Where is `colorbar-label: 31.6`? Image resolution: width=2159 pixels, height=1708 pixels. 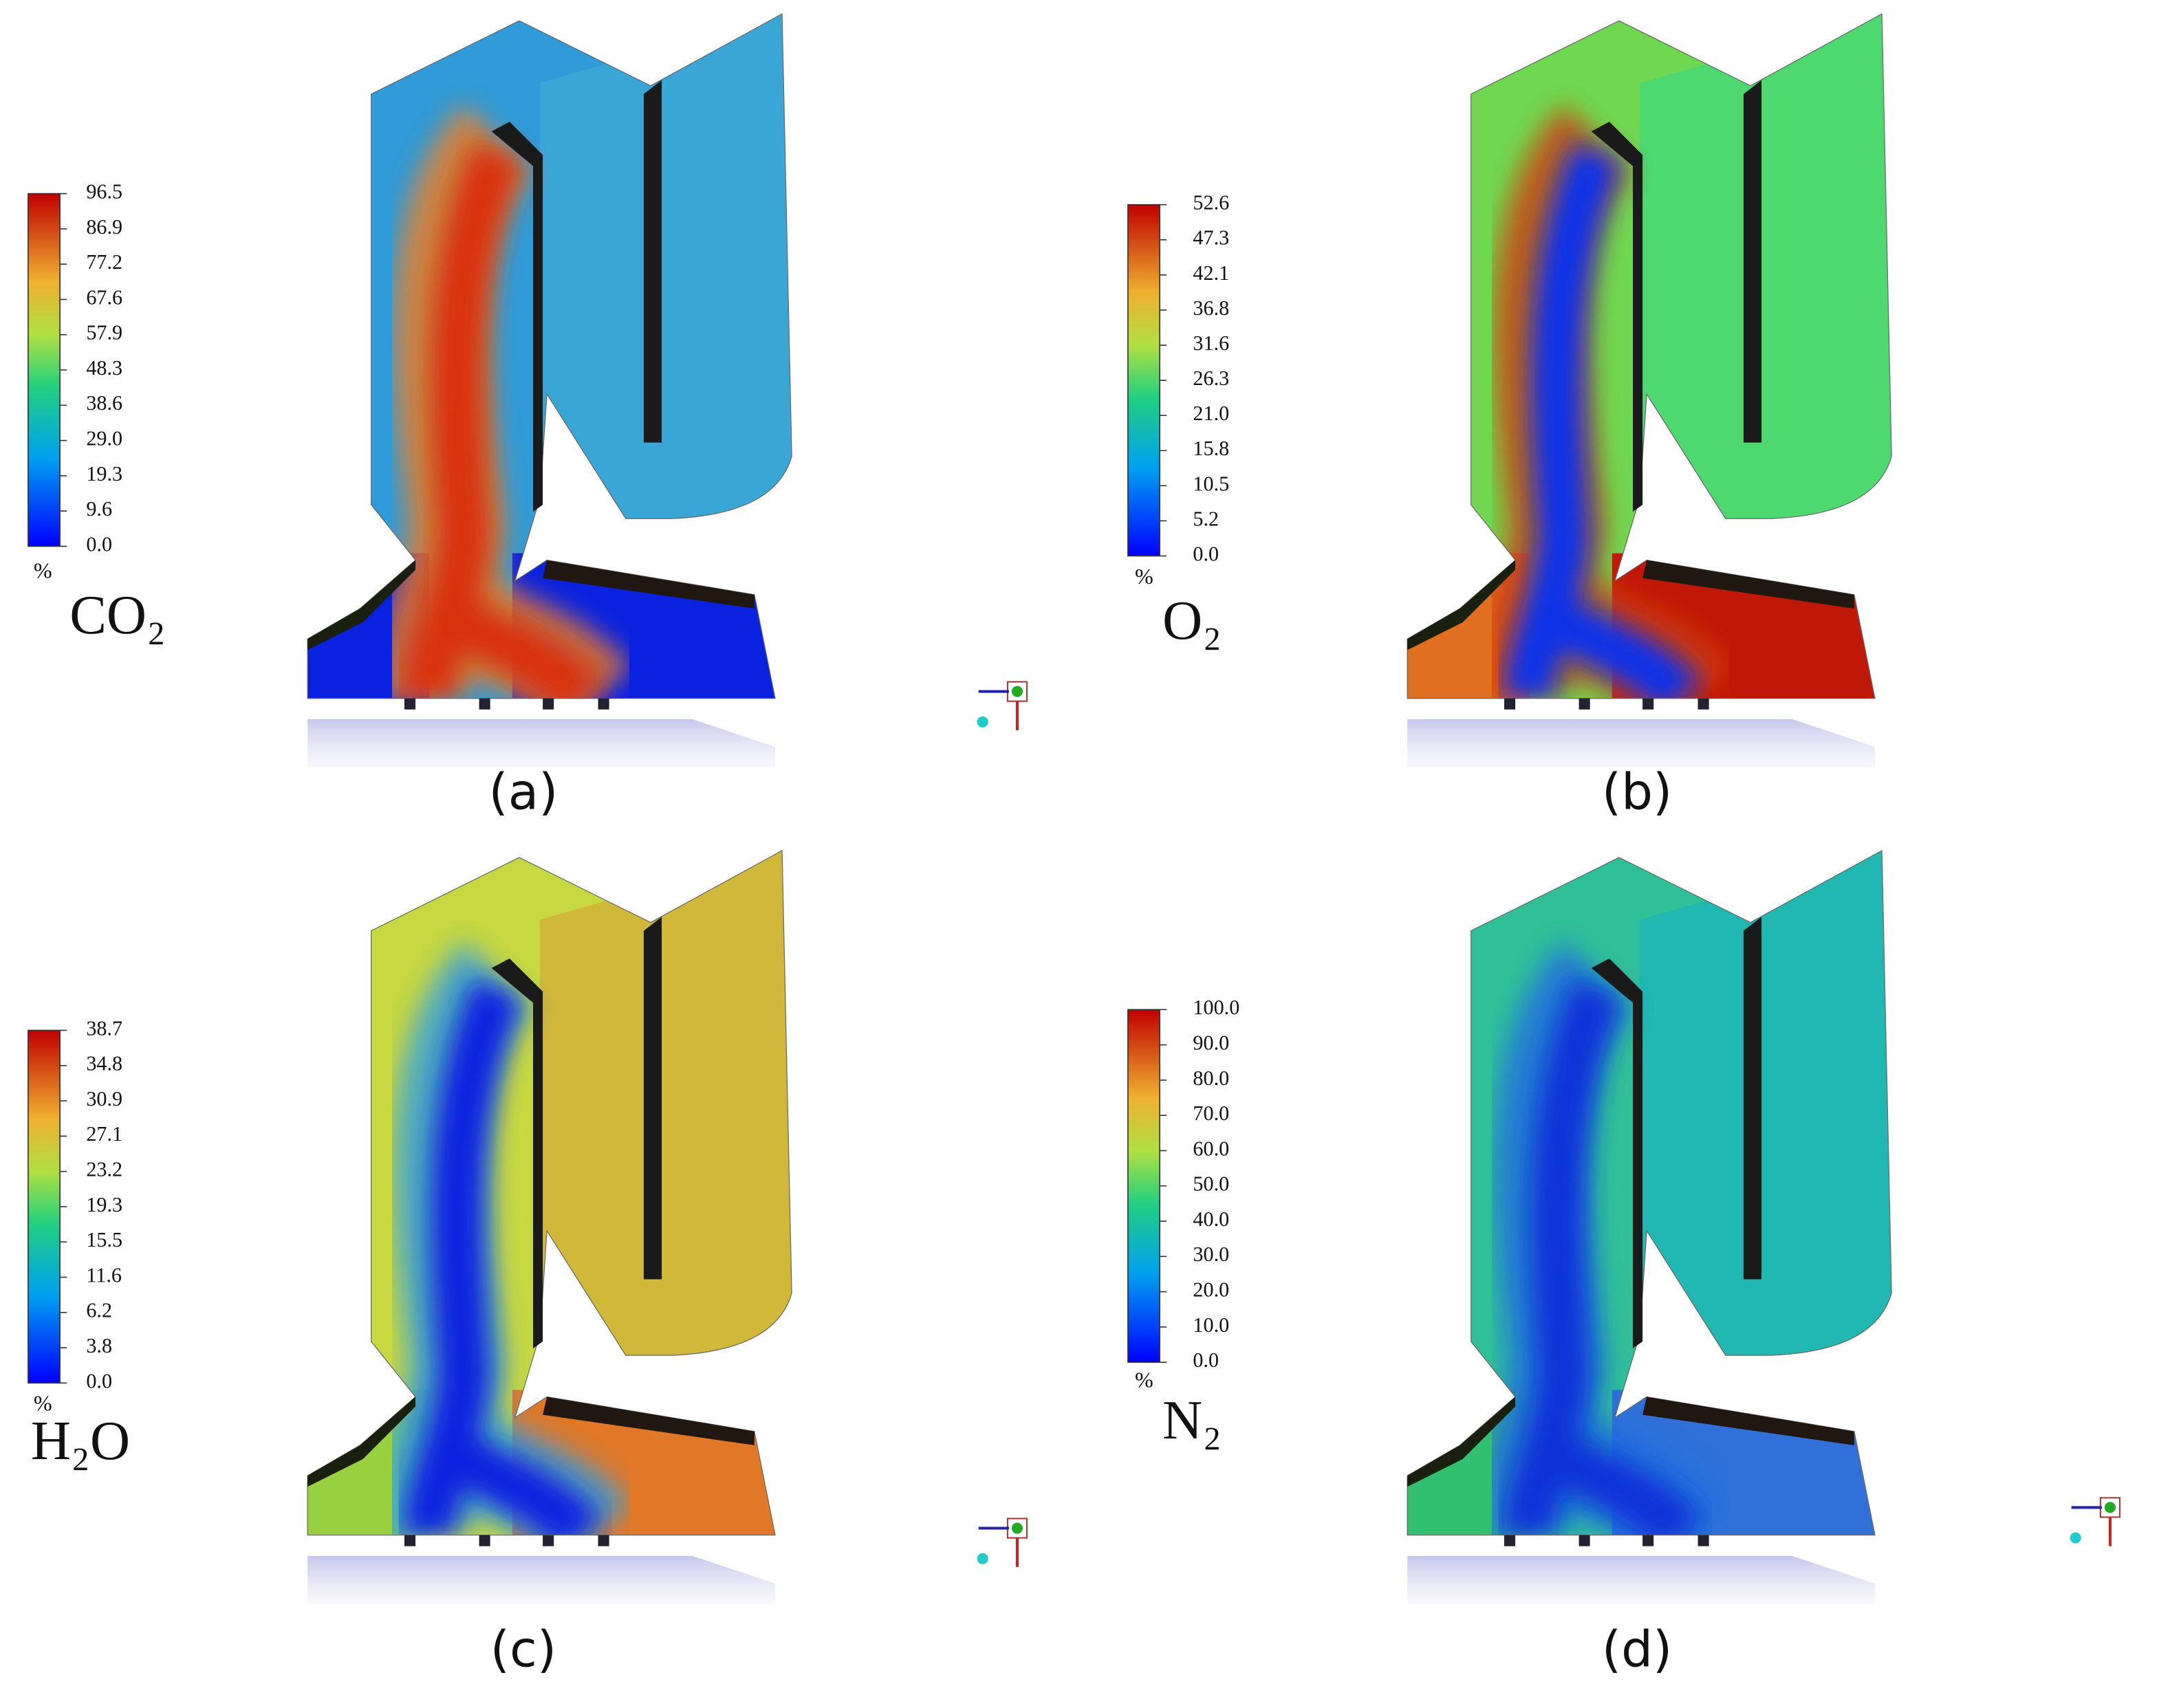
colorbar-label: 31.6 is located at coordinates (1211, 343).